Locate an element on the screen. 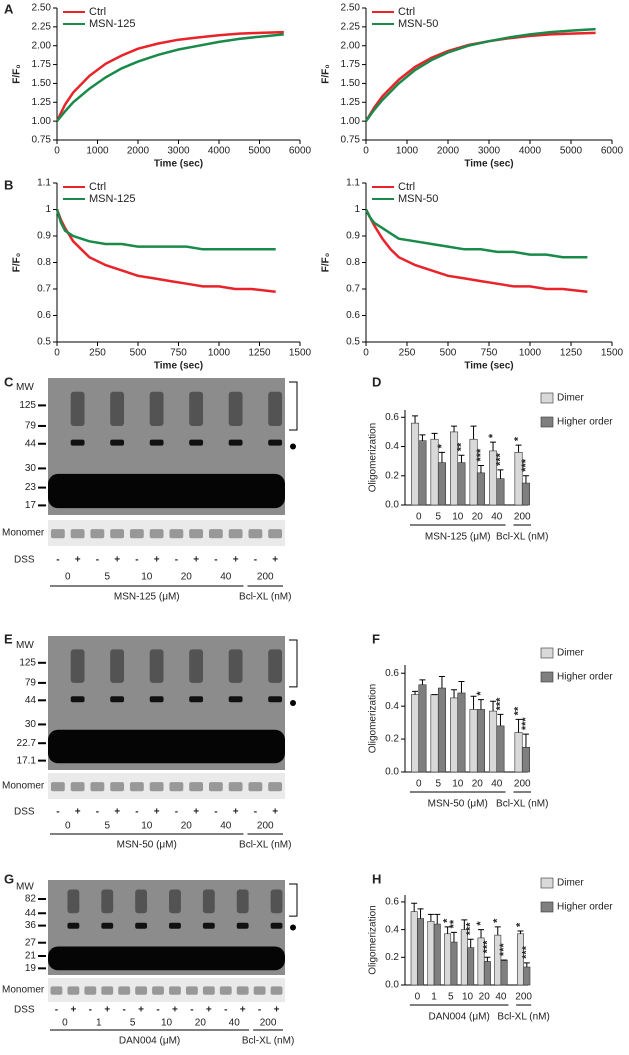 The image size is (629, 1055). mw-label: 23 is located at coordinates (31, 487).